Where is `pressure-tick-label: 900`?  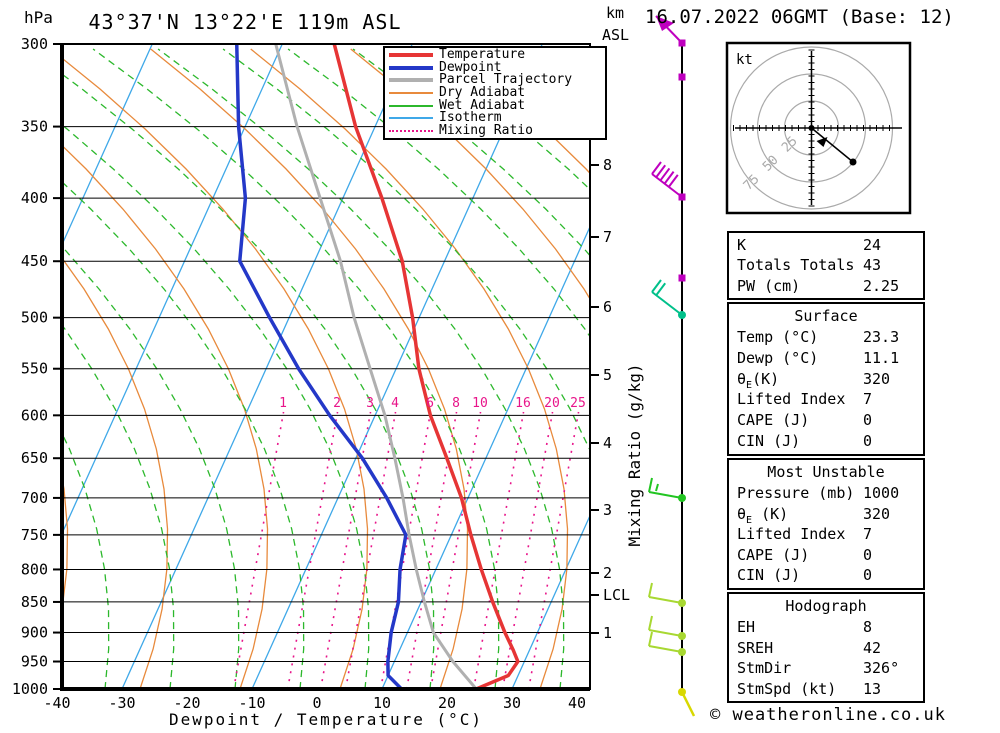
pressure-tick-label: 900 is located at coordinates (34, 633).